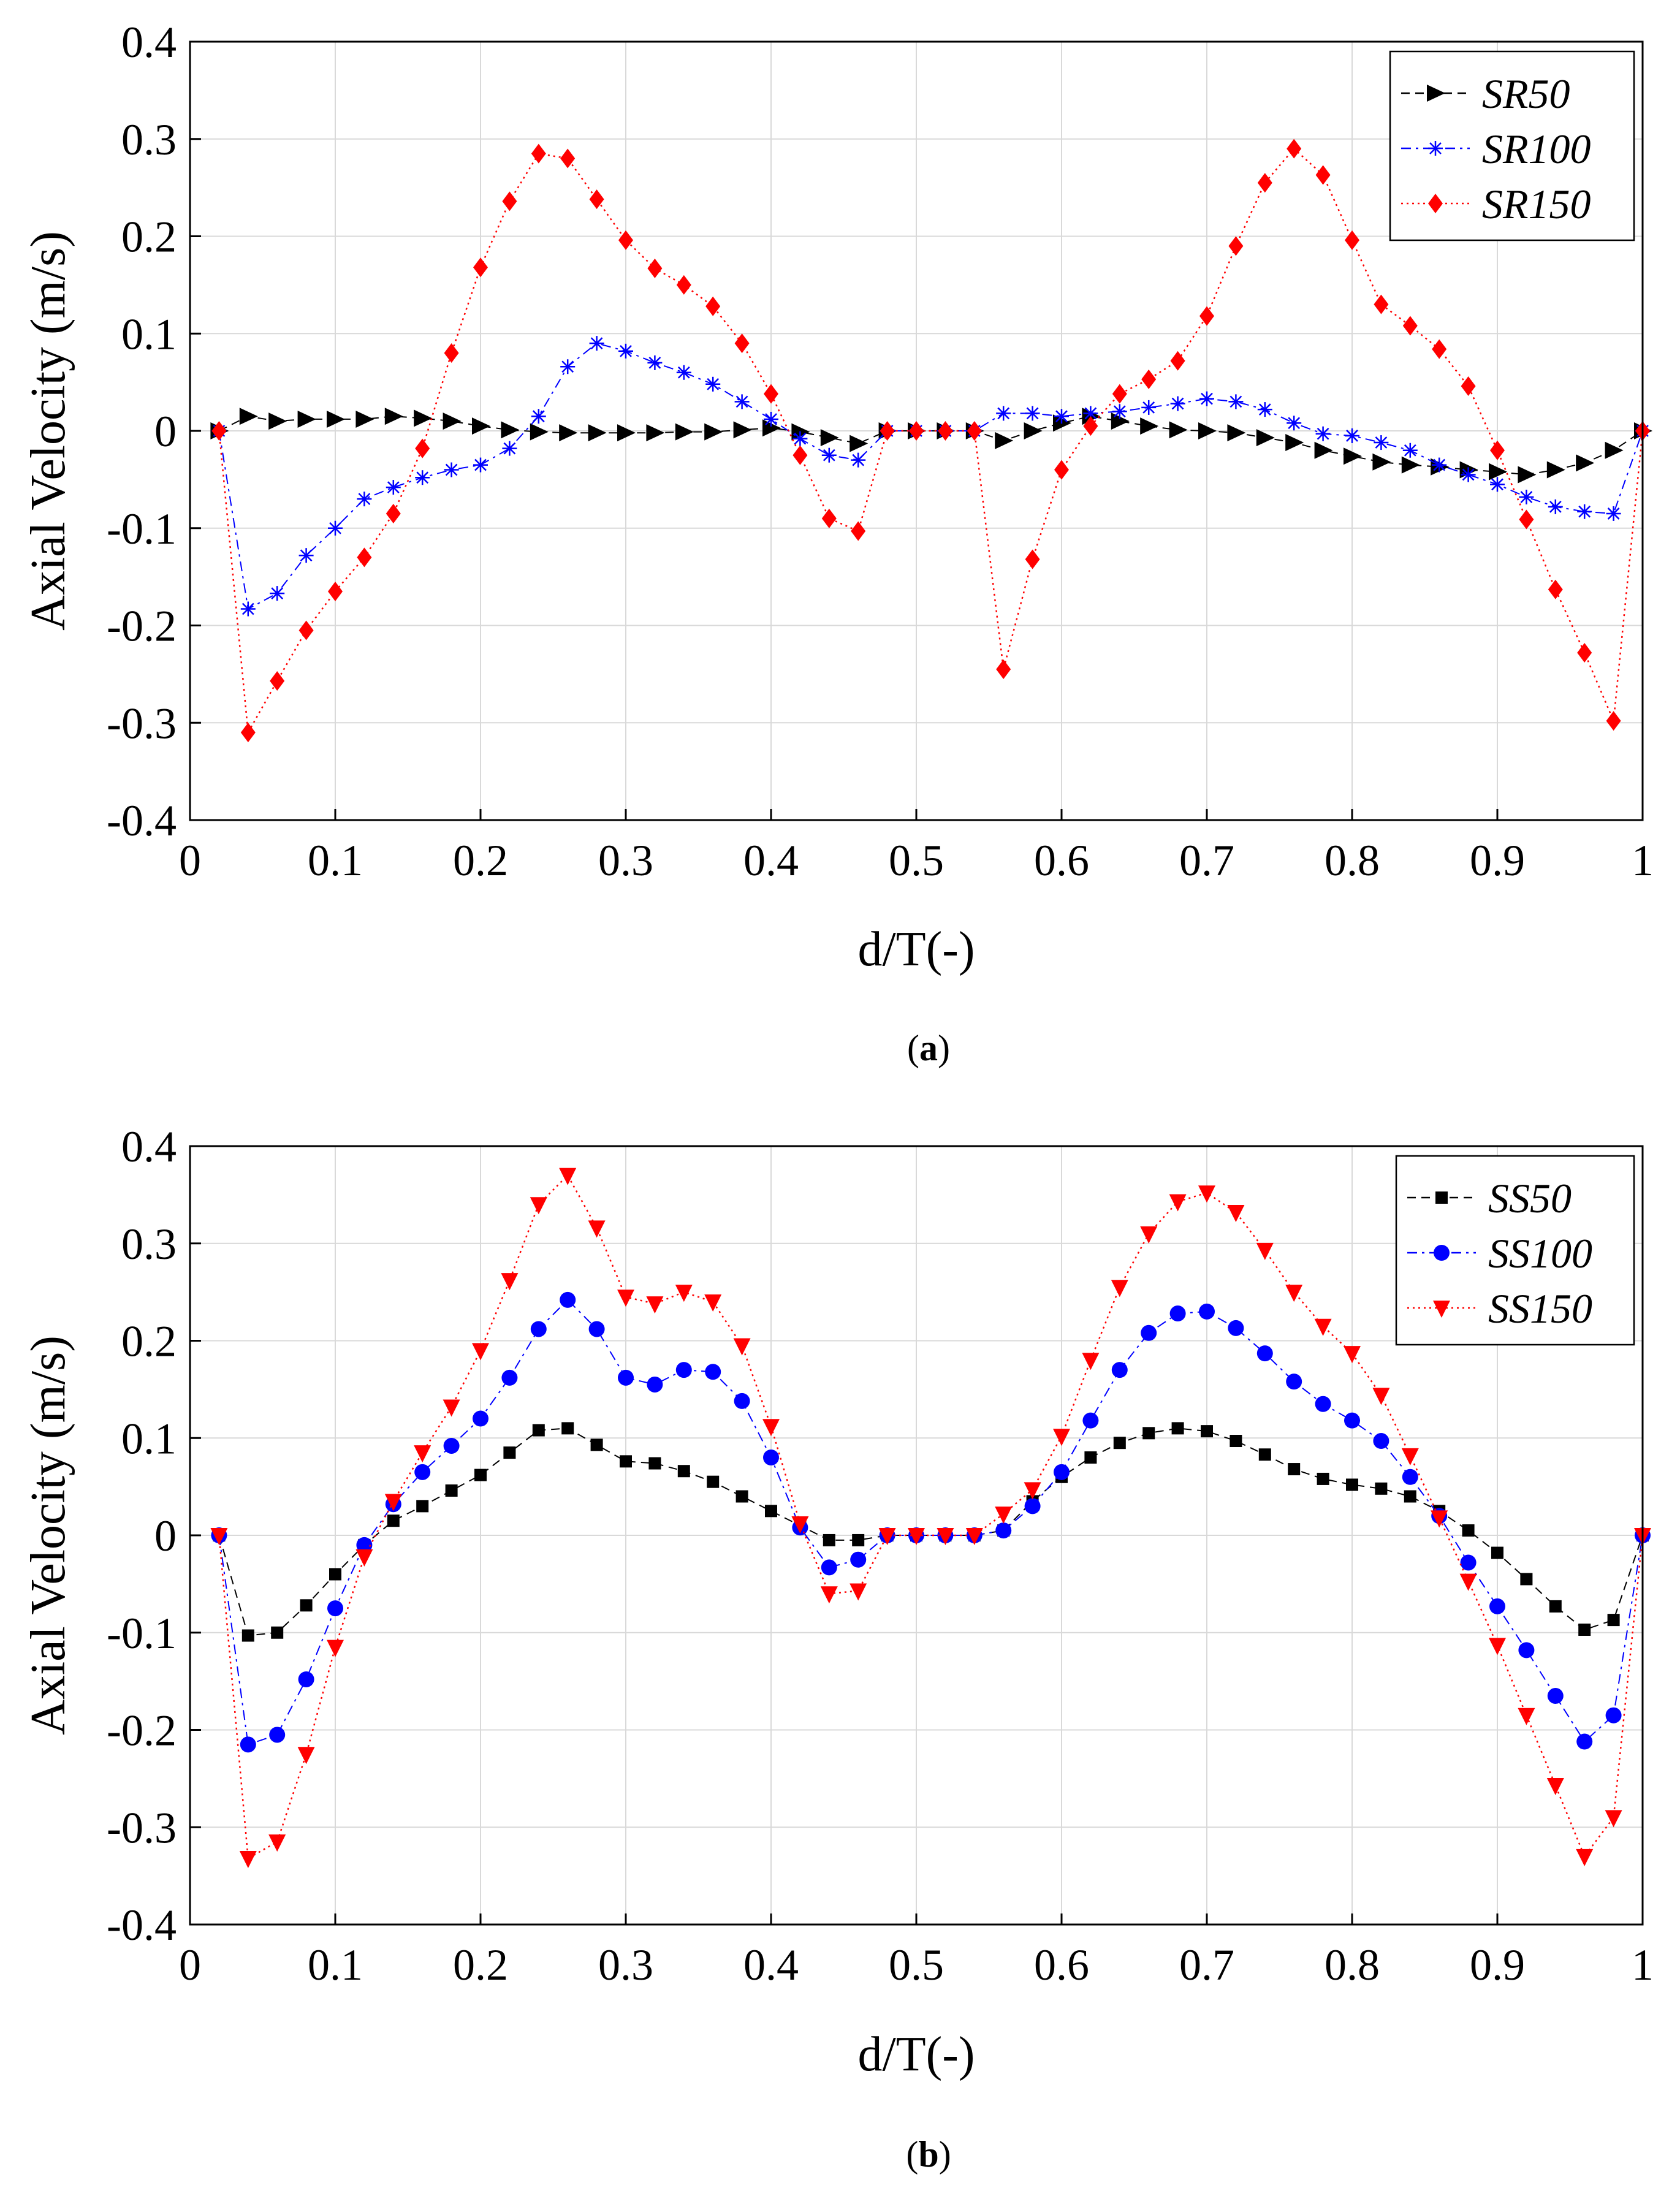 The width and height of the screenshot is (1680, 2204). What do you see at coordinates (1496, 149) in the screenshot?
I see `legend-entry: SR100` at bounding box center [1496, 149].